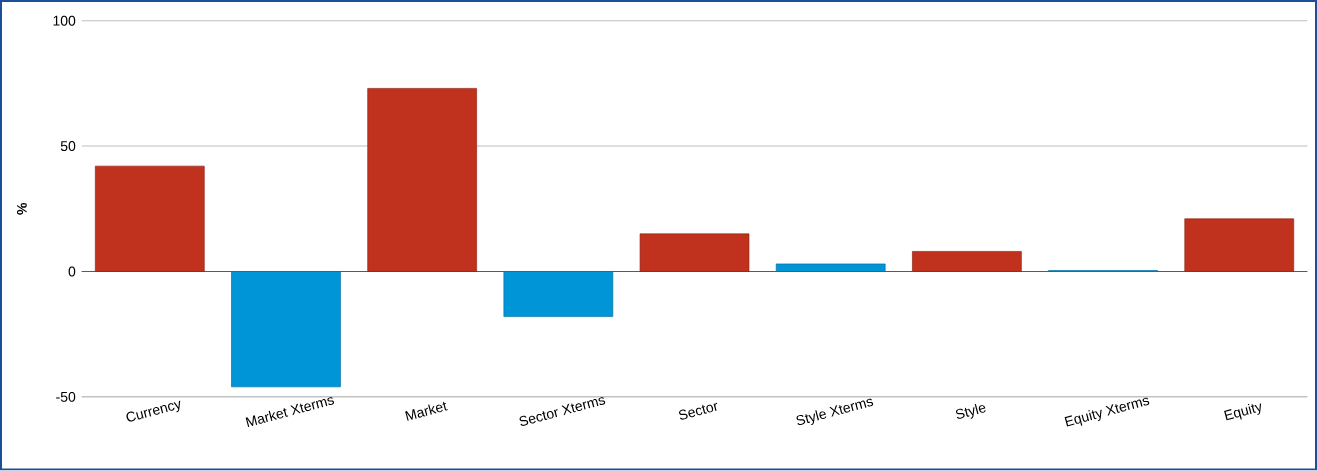  Describe the element at coordinates (72, 271) in the screenshot. I see `y-tick-label: 0` at that location.